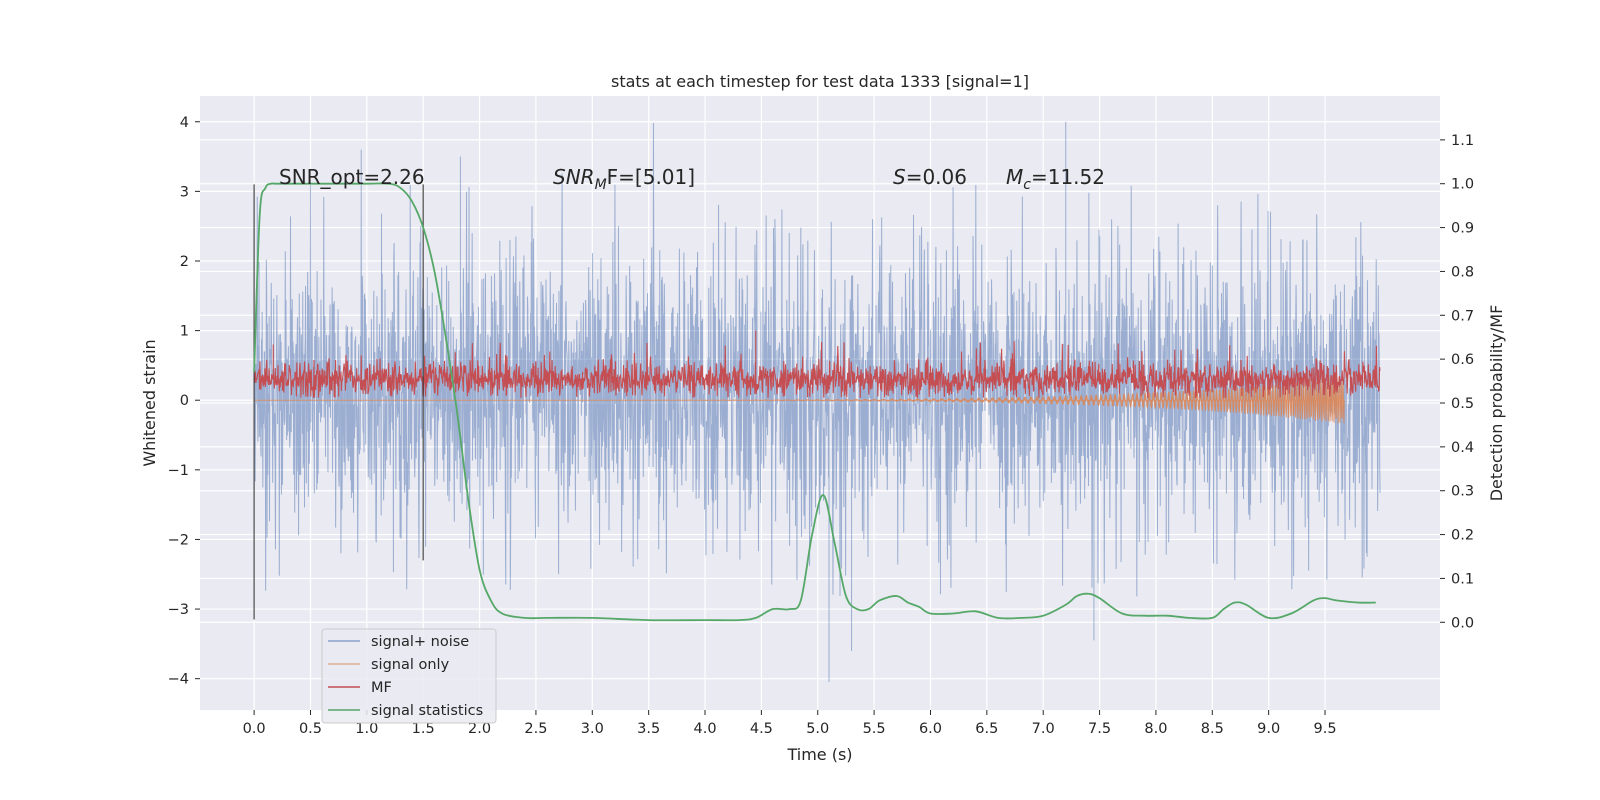 The height and width of the screenshot is (800, 1600). What do you see at coordinates (479, 729) in the screenshot?
I see `x-tick-label: 2.0` at bounding box center [479, 729].